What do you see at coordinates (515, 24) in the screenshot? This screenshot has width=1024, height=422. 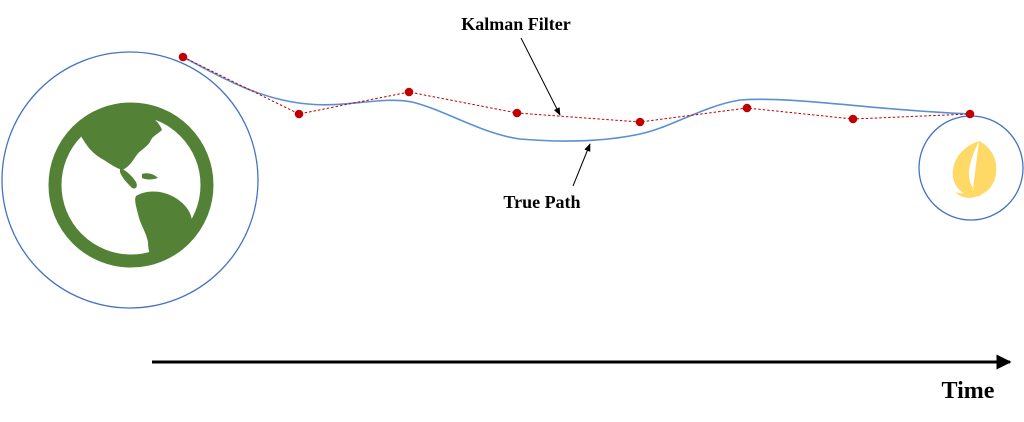 I see `kalman-filter-label: Kalman Filter` at bounding box center [515, 24].